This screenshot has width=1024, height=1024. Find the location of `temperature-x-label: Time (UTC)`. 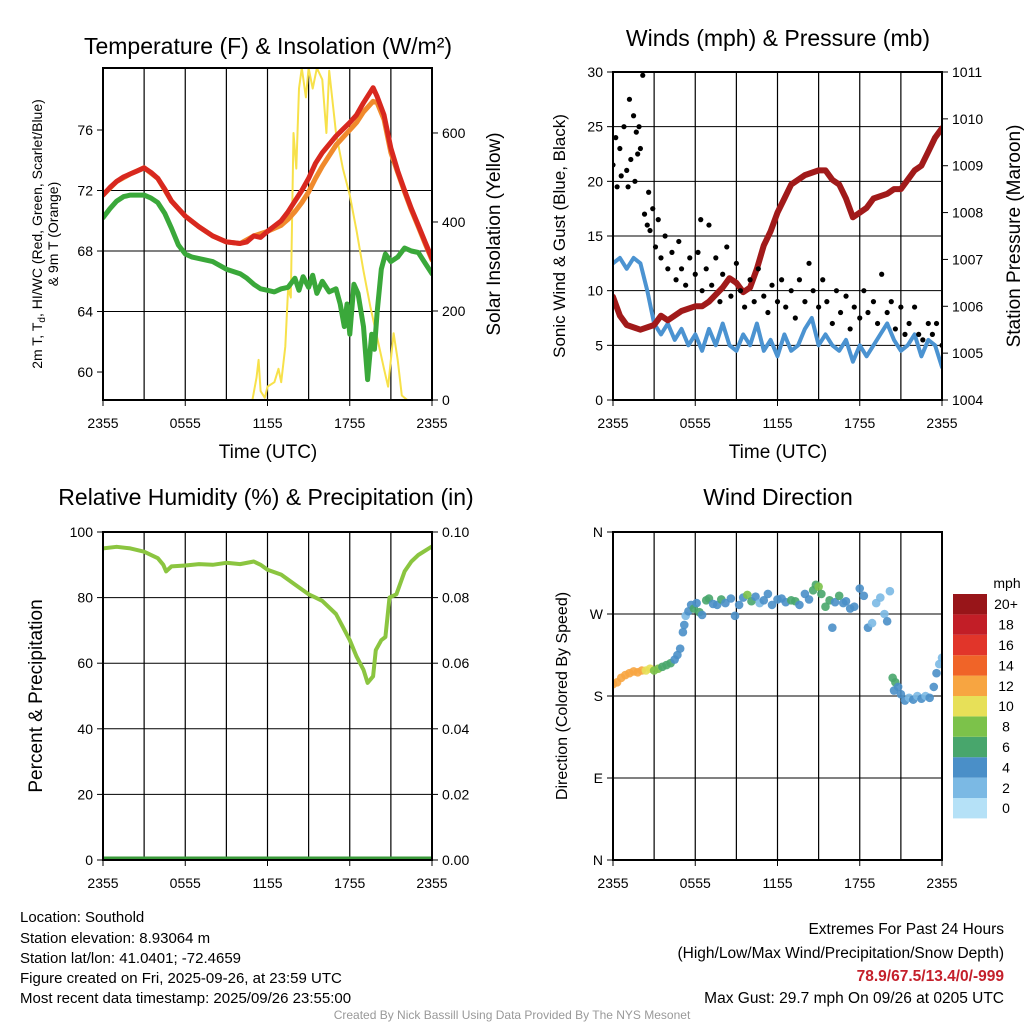

temperature-x-label: Time (UTC) is located at coordinates (268, 452).